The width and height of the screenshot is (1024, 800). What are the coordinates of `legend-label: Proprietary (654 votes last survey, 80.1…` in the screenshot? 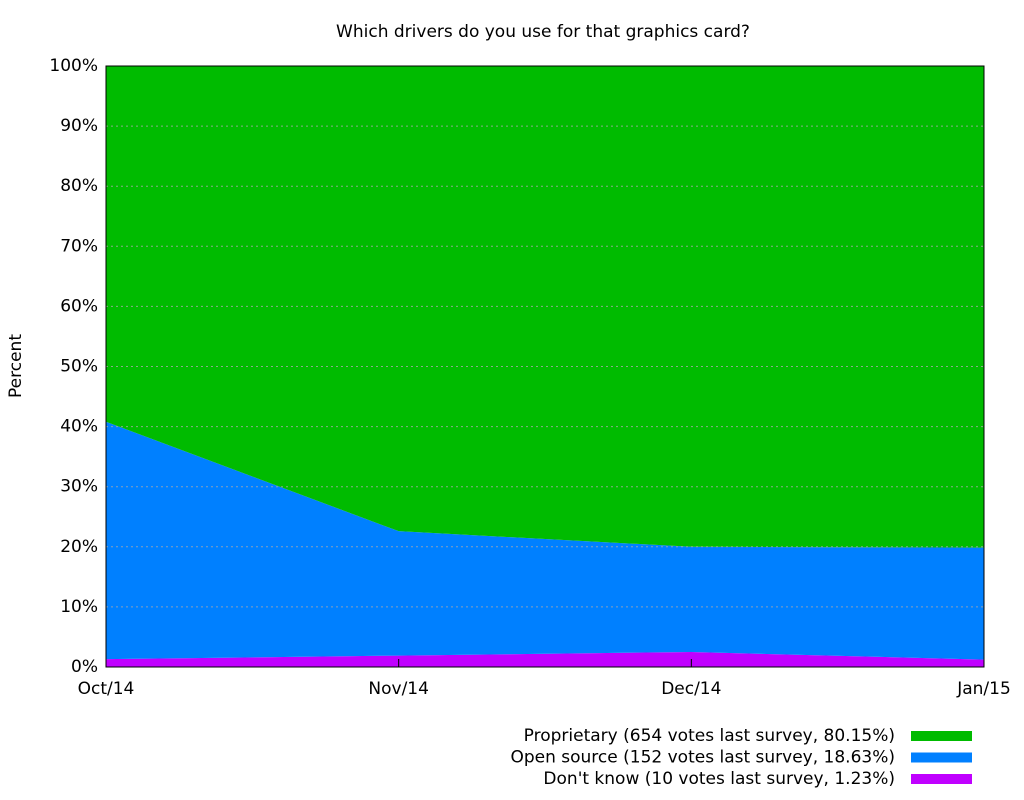 It's located at (709, 736).